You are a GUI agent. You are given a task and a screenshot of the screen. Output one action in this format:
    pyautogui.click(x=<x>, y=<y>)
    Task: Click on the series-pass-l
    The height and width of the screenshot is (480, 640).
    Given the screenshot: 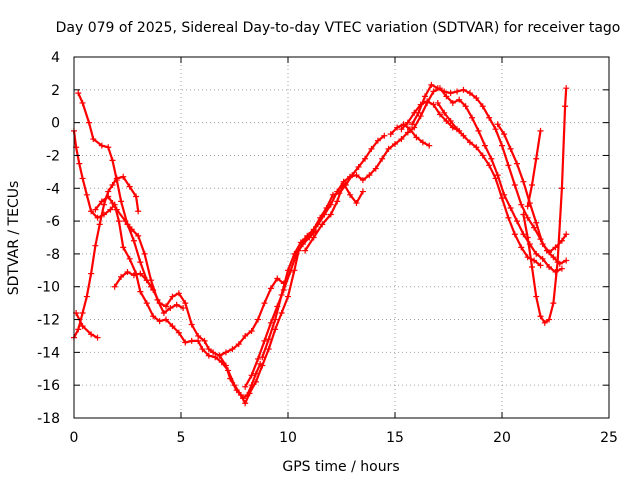 What is the action you would take?
    pyautogui.click(x=430, y=116)
    